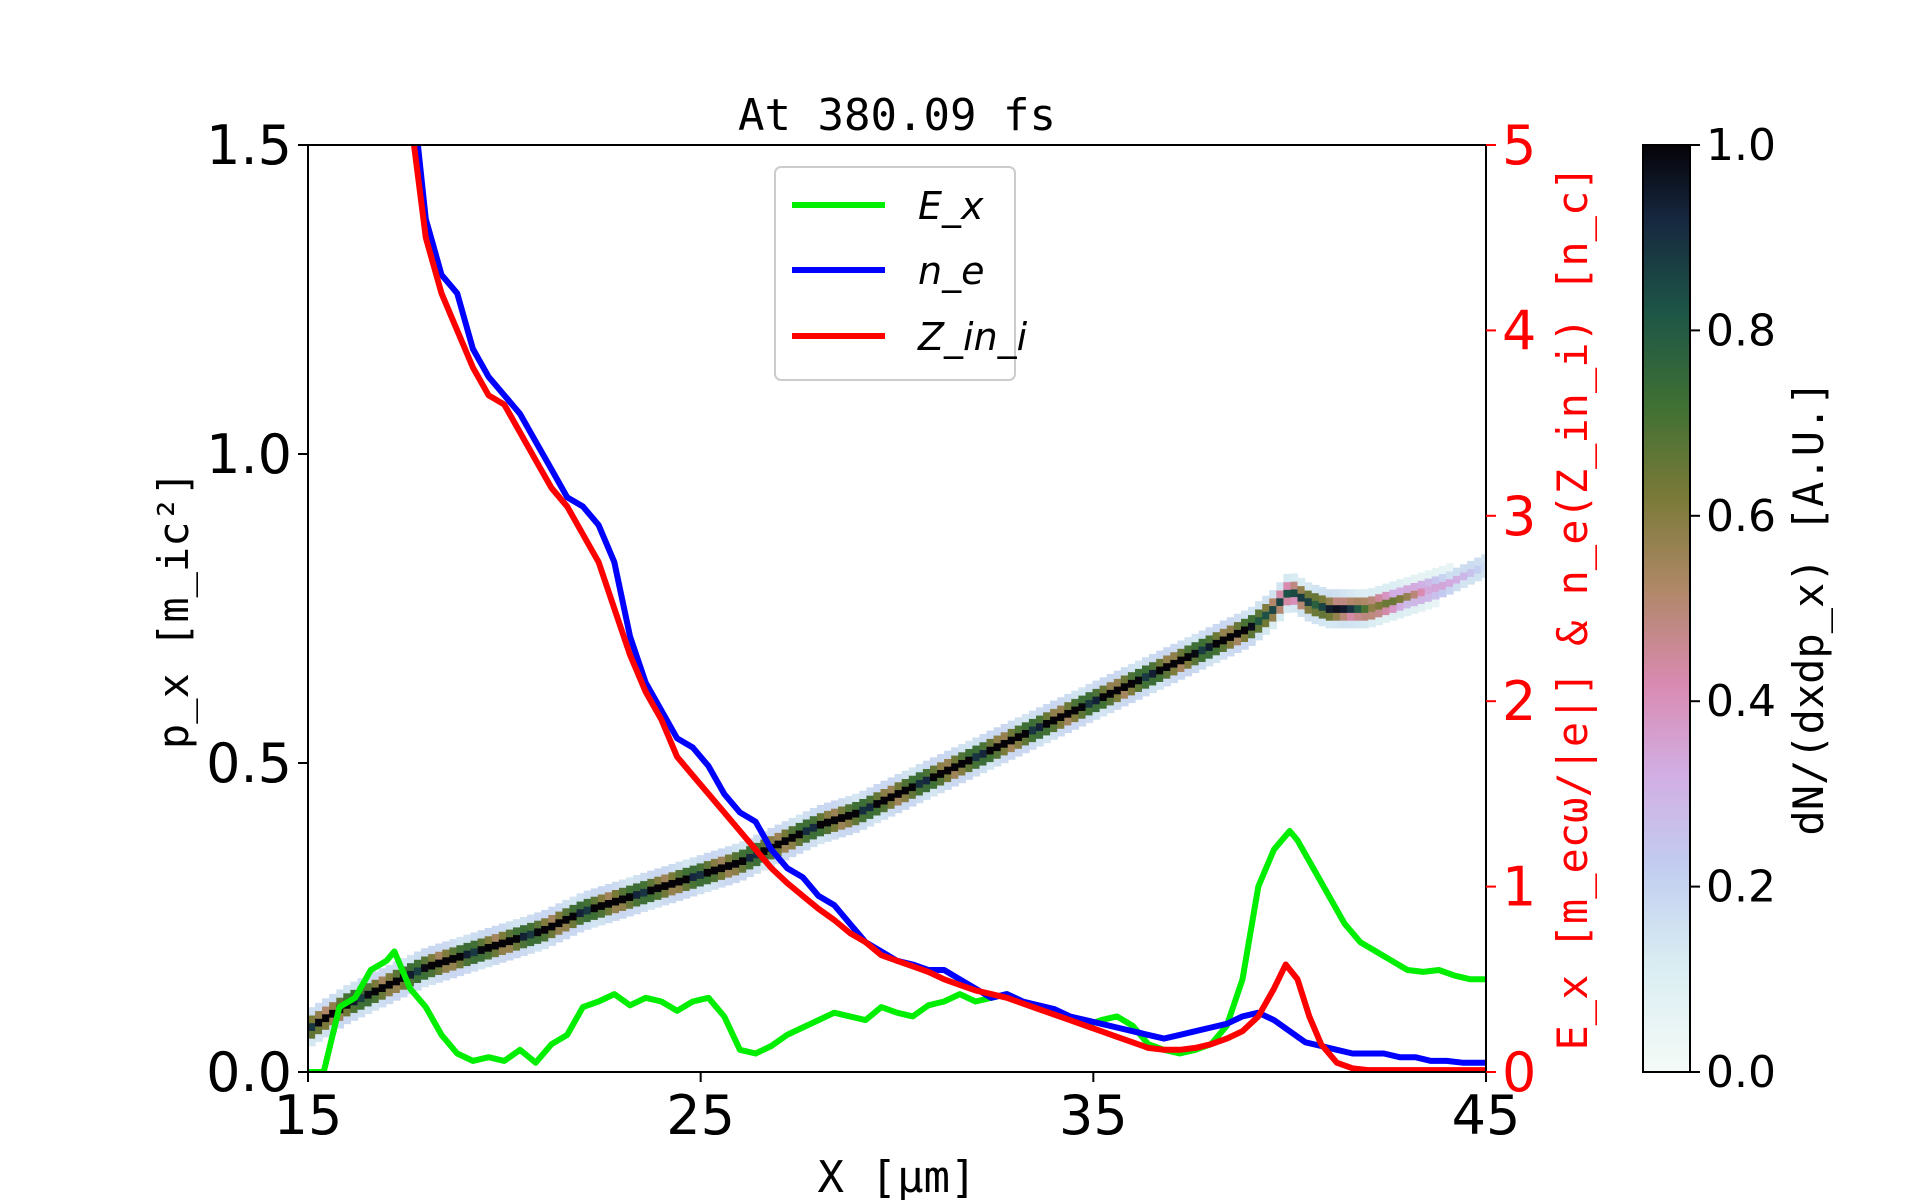 Image resolution: width=1920 pixels, height=1200 pixels. Describe the element at coordinates (1519, 330) in the screenshot. I see `y-right-tick-label-4: 4` at that location.